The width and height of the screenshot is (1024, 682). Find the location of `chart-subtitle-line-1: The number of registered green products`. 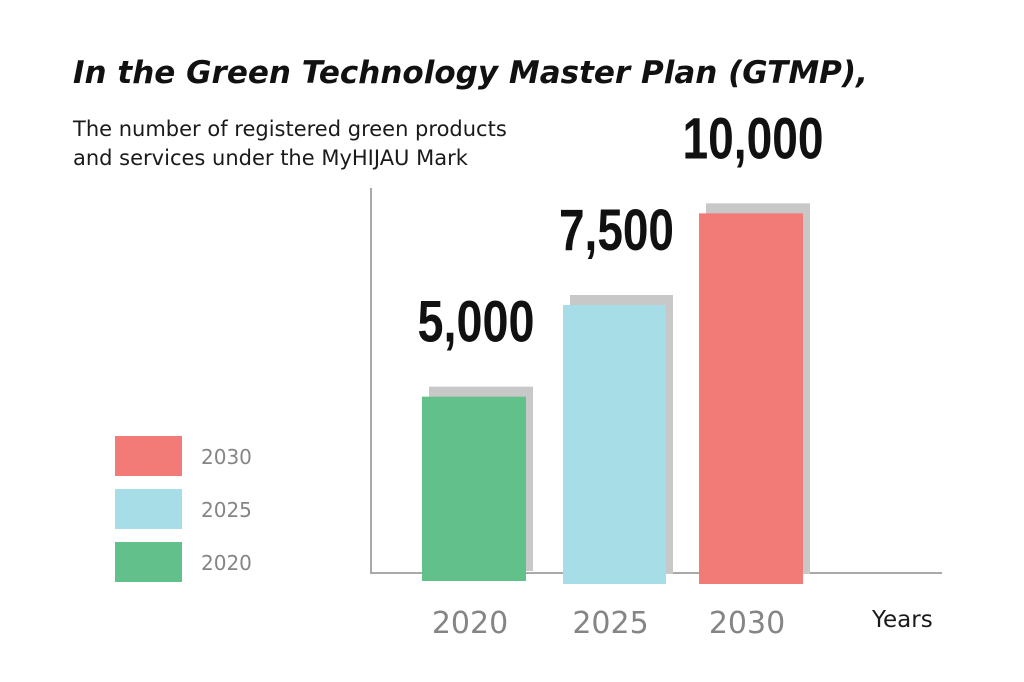

chart-subtitle-line-1: The number of registered green products is located at coordinates (289, 129).